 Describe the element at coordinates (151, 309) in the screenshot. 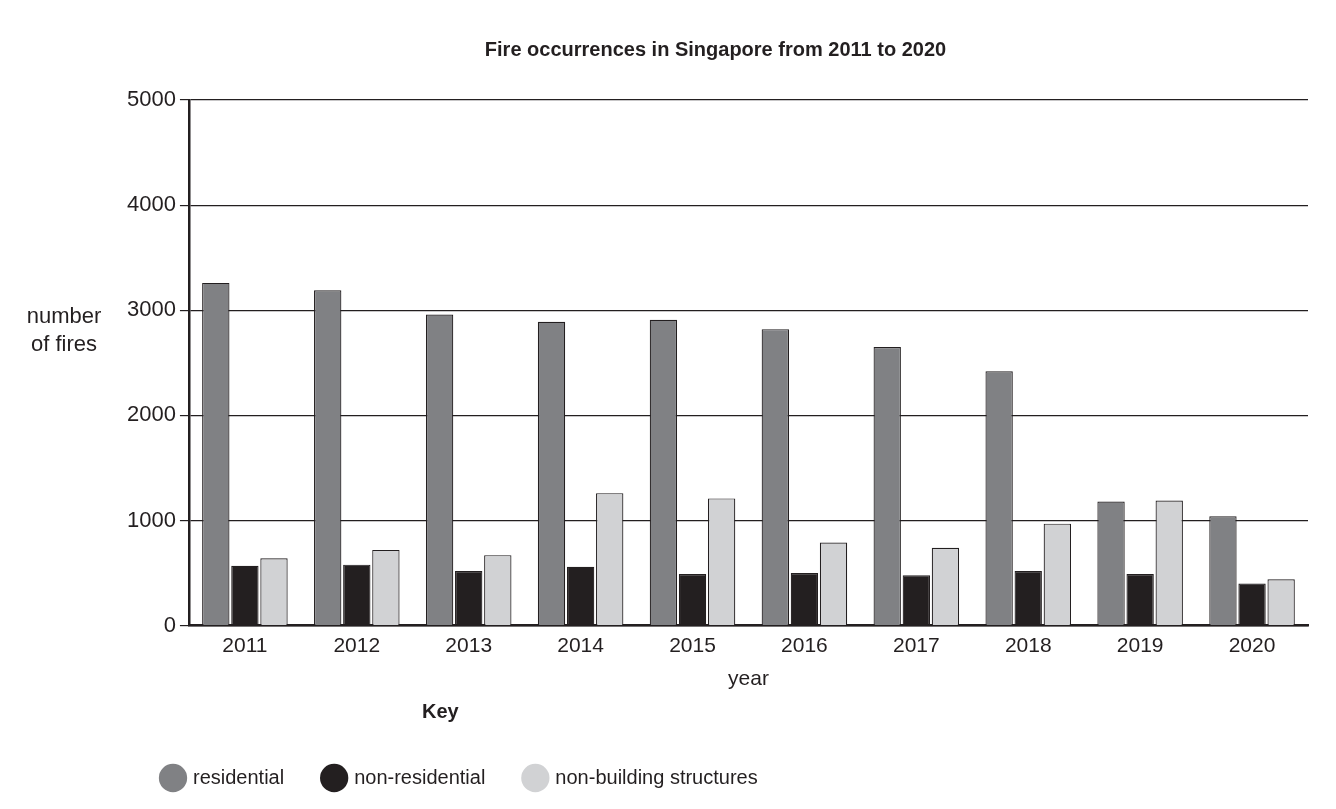

I see `y-tick-label: 3000` at that location.